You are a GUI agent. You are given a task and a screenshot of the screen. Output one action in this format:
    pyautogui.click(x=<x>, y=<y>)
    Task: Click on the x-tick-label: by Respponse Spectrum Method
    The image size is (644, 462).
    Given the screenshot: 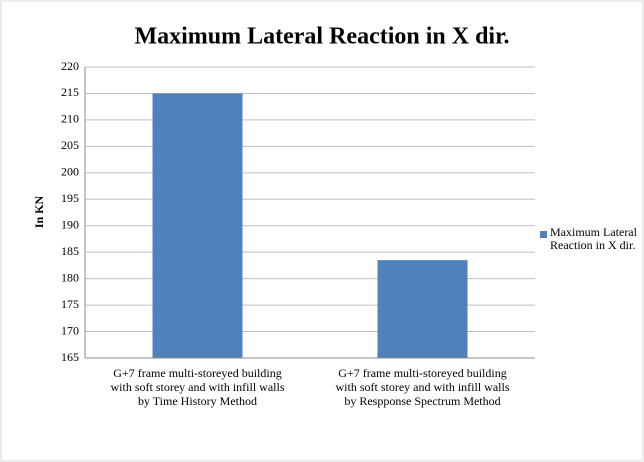 What is the action you would take?
    pyautogui.click(x=422, y=401)
    